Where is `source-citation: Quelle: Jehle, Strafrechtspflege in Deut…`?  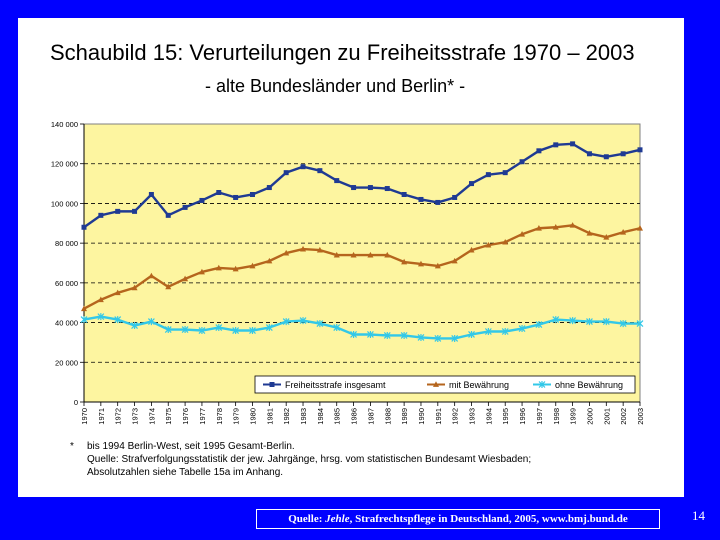
source-citation: Quelle: Jehle, Strafrechtspflege in Deut… is located at coordinates (458, 519).